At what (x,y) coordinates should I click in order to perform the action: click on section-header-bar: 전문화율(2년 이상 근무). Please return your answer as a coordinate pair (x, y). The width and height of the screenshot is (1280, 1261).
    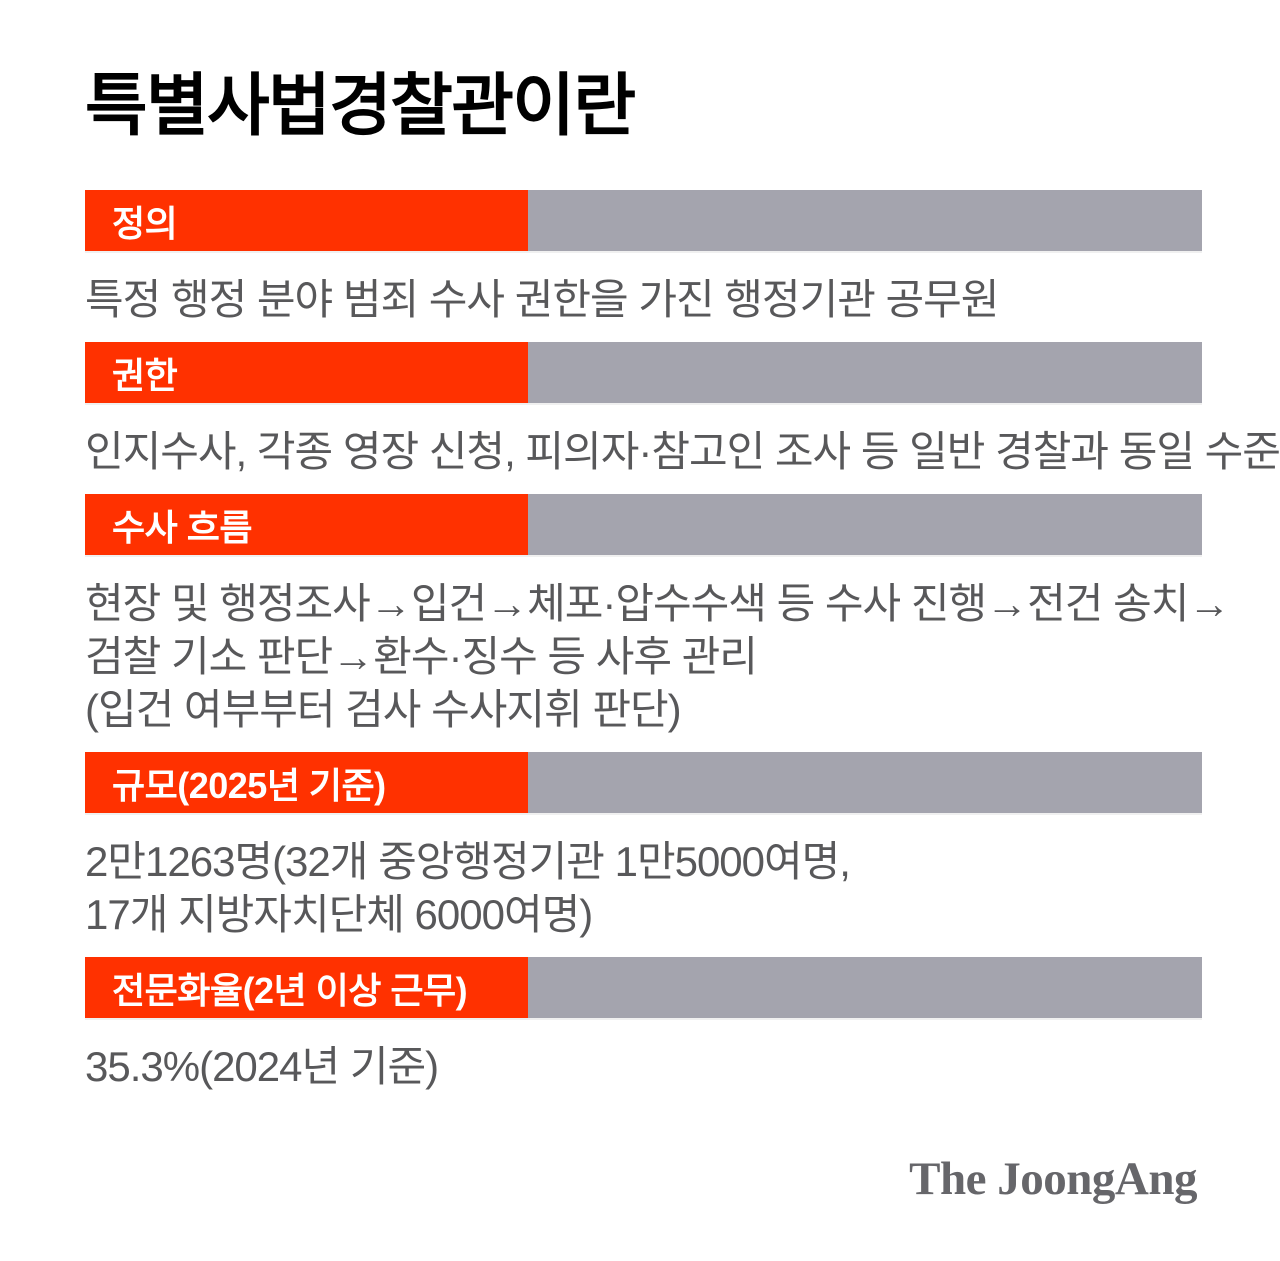
    Looking at the image, I should click on (643, 987).